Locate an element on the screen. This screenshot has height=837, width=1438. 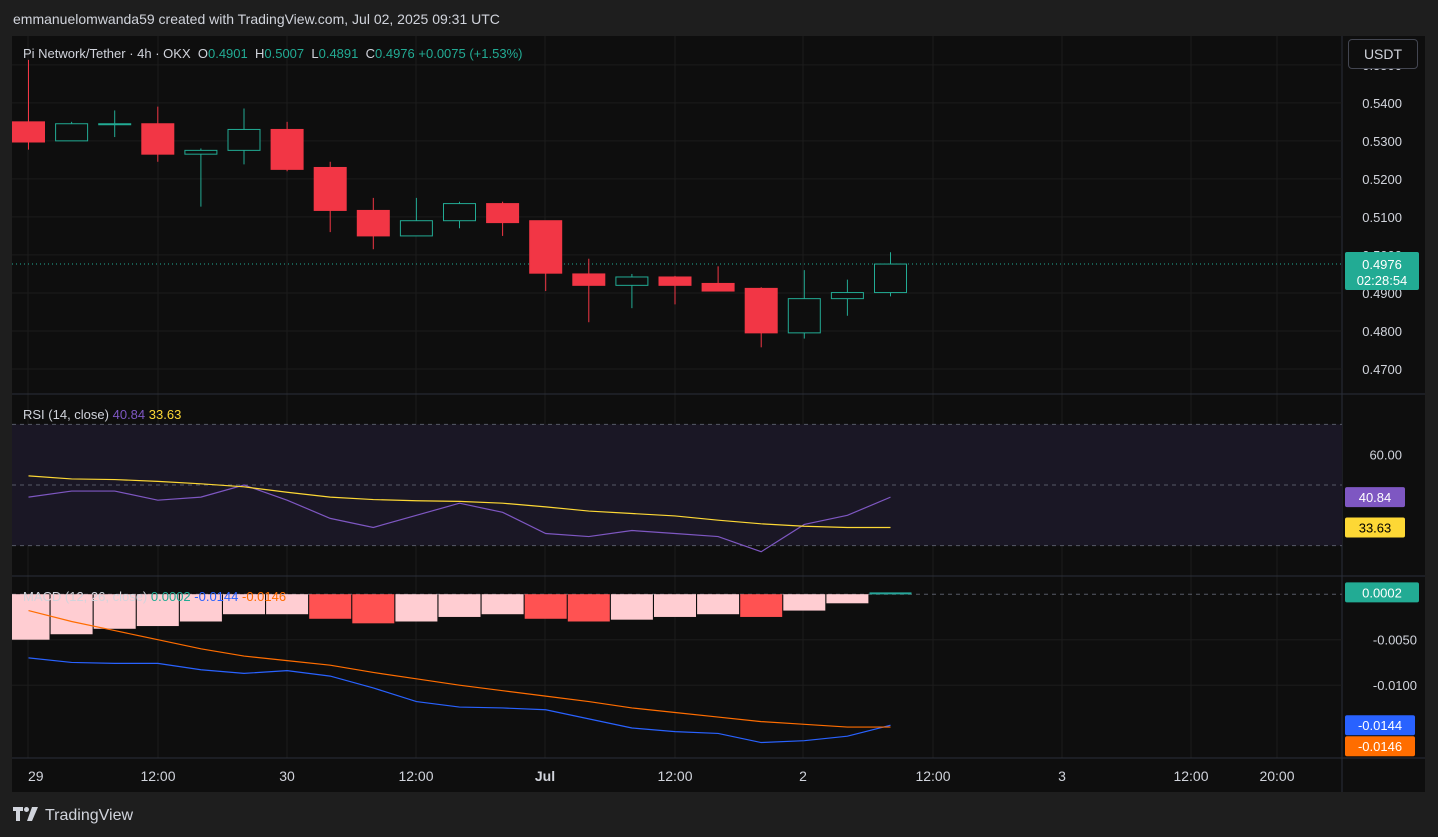
price-tick-label: 0.5200 is located at coordinates (1382, 179).